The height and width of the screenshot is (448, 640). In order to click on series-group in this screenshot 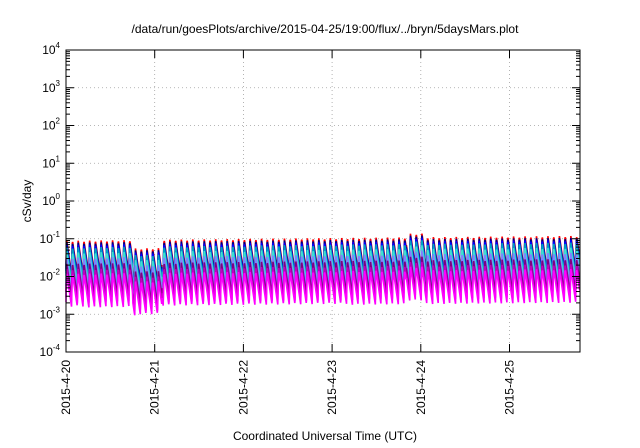, I will do `click(323, 274)`.